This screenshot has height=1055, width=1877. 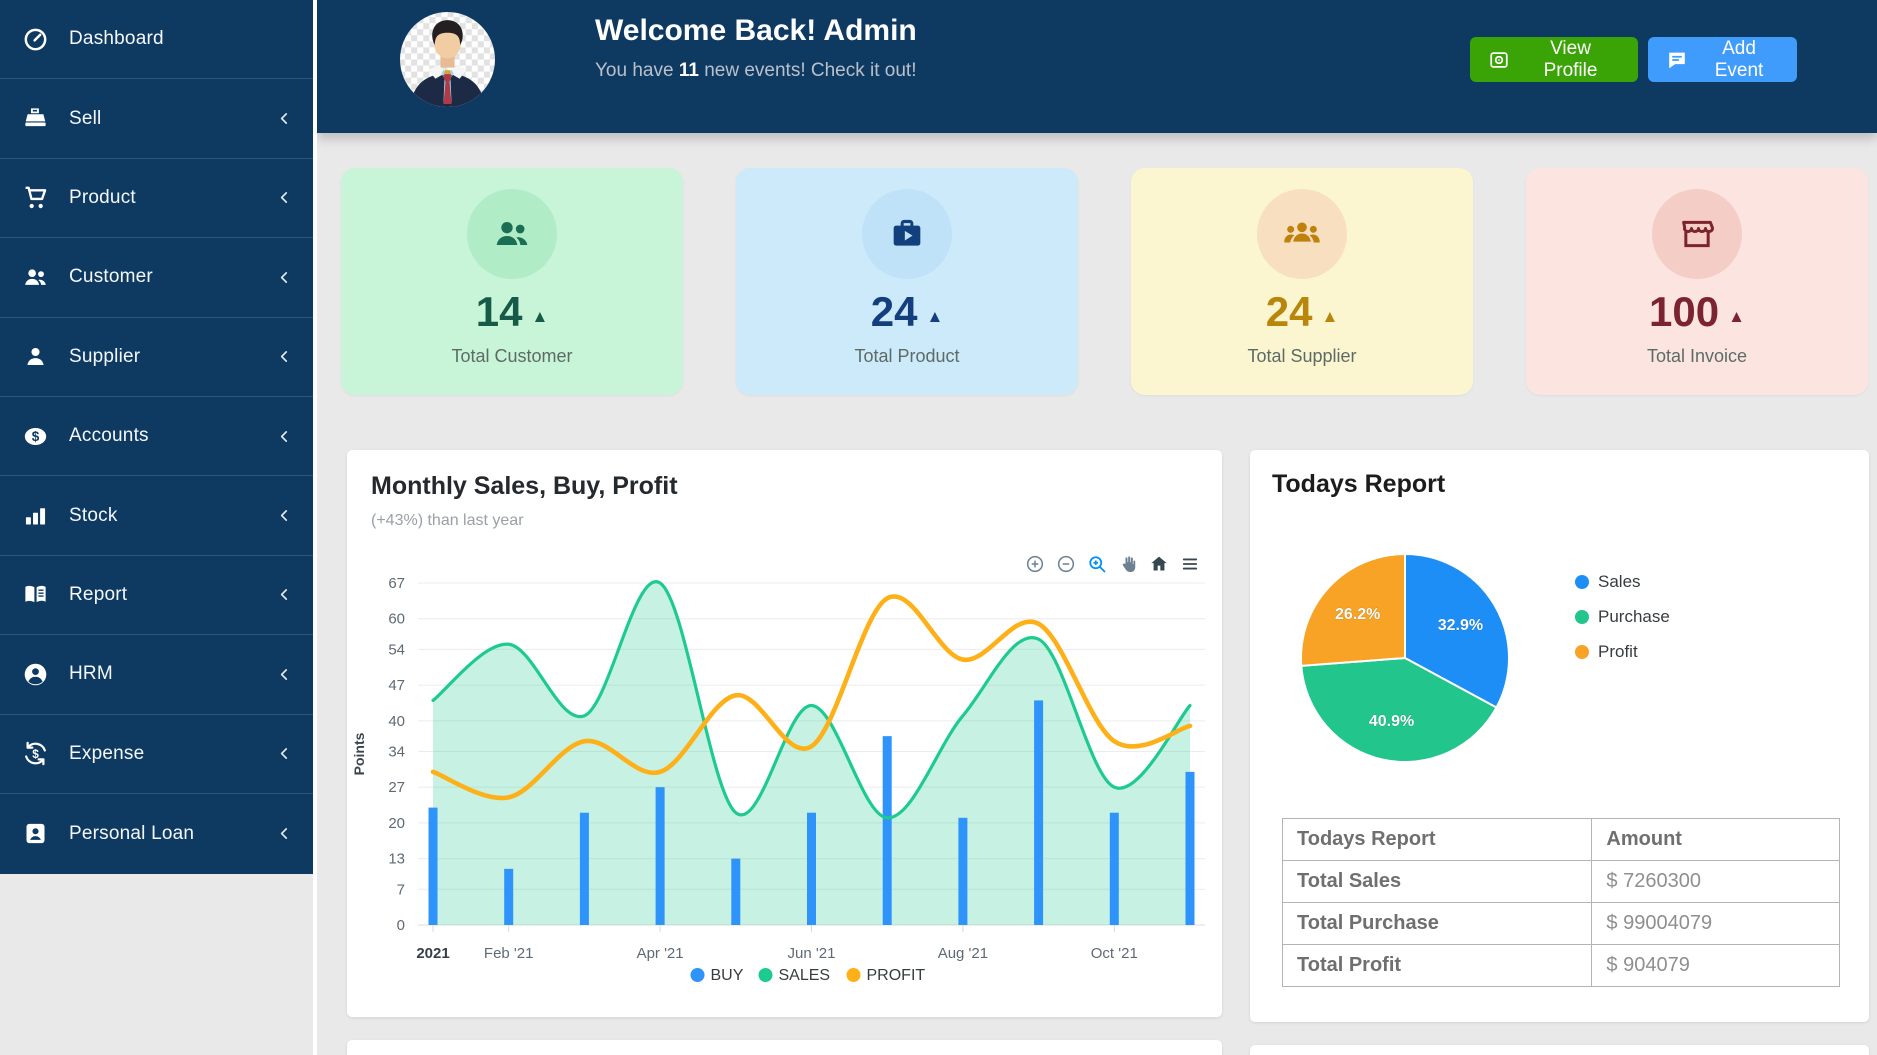 I want to click on stat-label: Total Invoice, so click(x=1697, y=356).